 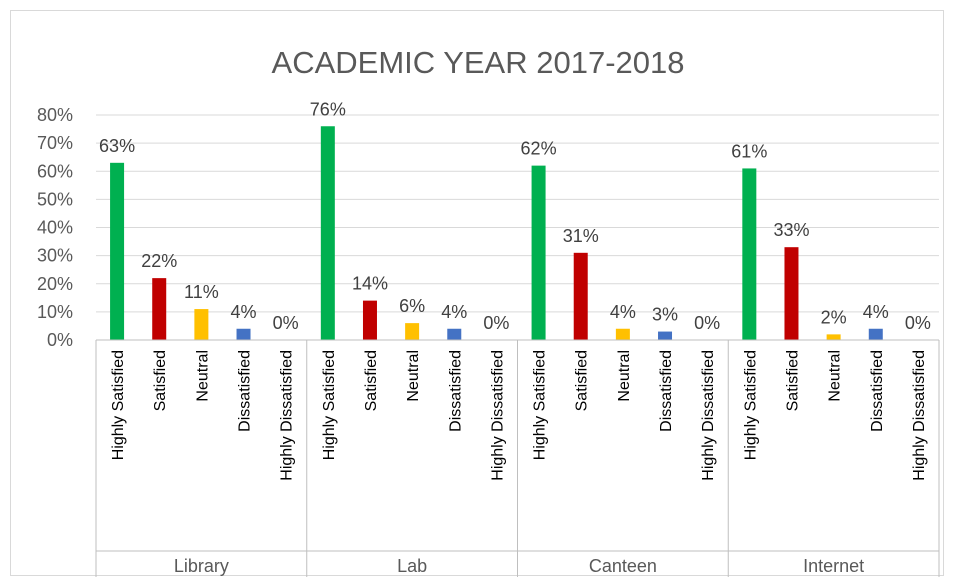 I want to click on group-label: Internet, so click(x=833, y=566).